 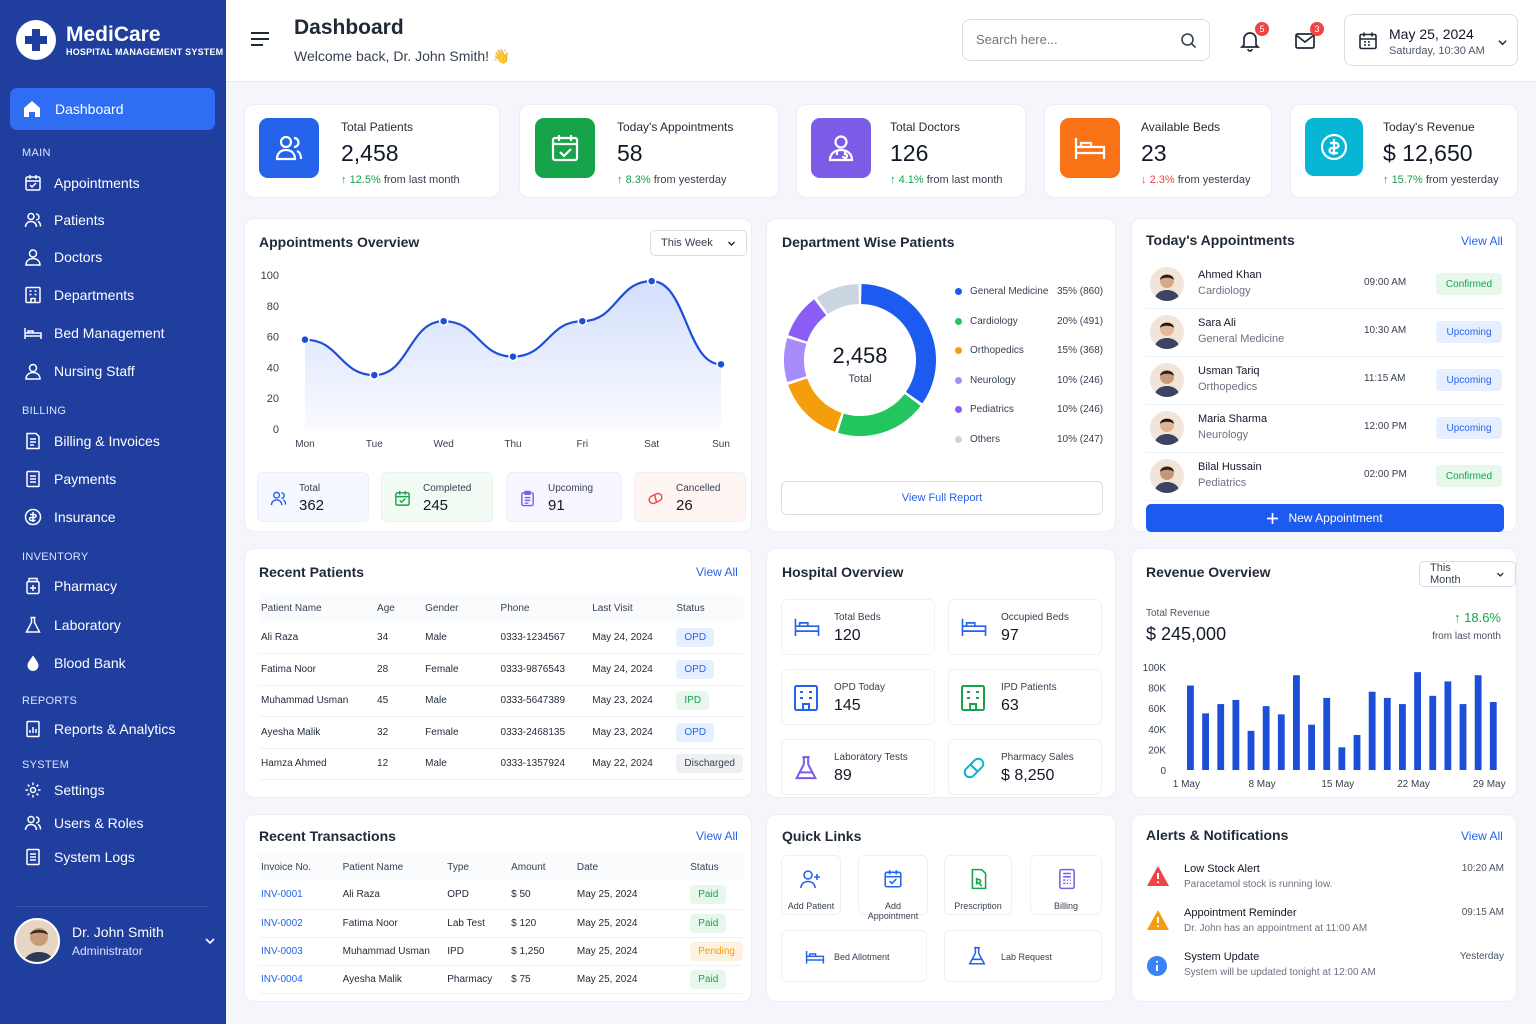 I want to click on appointment-row: Ahmed Khan Cardiology 09:00 AM Confirmed, so click(x=1325, y=285).